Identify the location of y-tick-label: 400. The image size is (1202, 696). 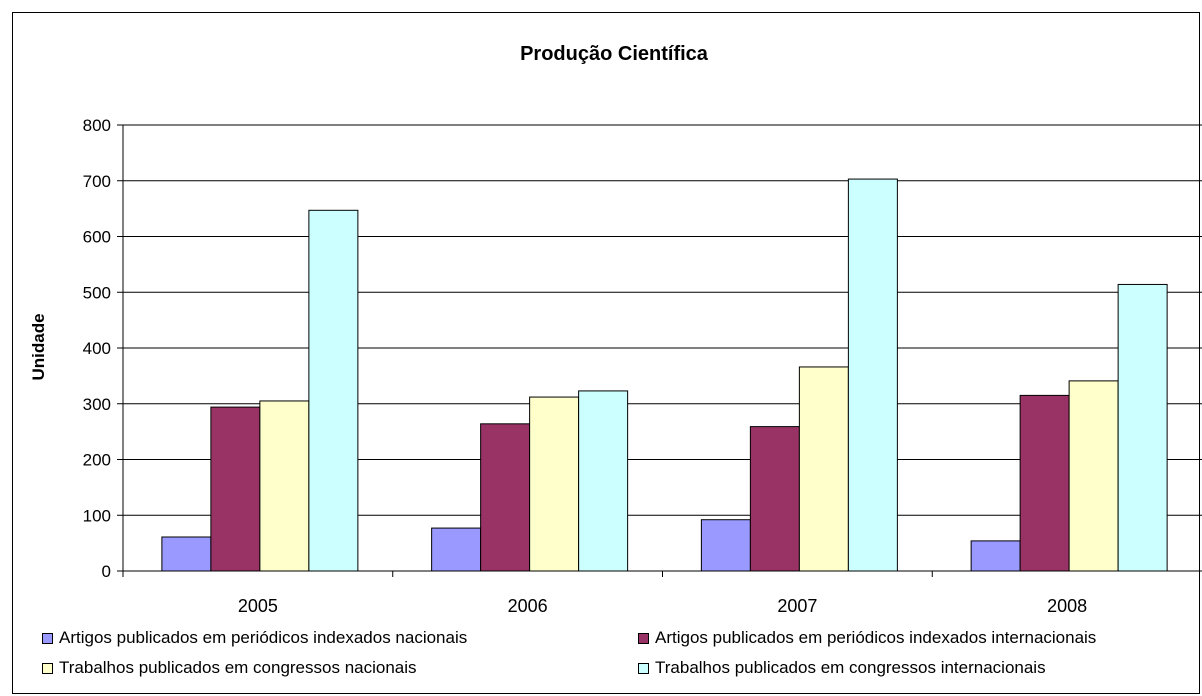
(97, 348).